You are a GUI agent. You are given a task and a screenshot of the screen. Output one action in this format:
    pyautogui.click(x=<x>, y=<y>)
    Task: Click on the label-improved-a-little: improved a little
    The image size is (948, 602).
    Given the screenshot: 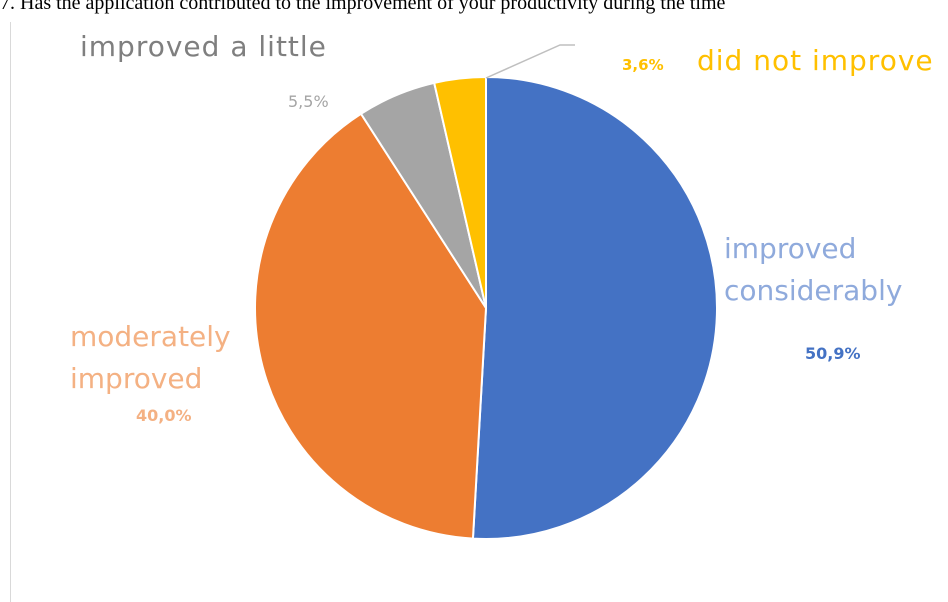 What is the action you would take?
    pyautogui.click(x=203, y=46)
    